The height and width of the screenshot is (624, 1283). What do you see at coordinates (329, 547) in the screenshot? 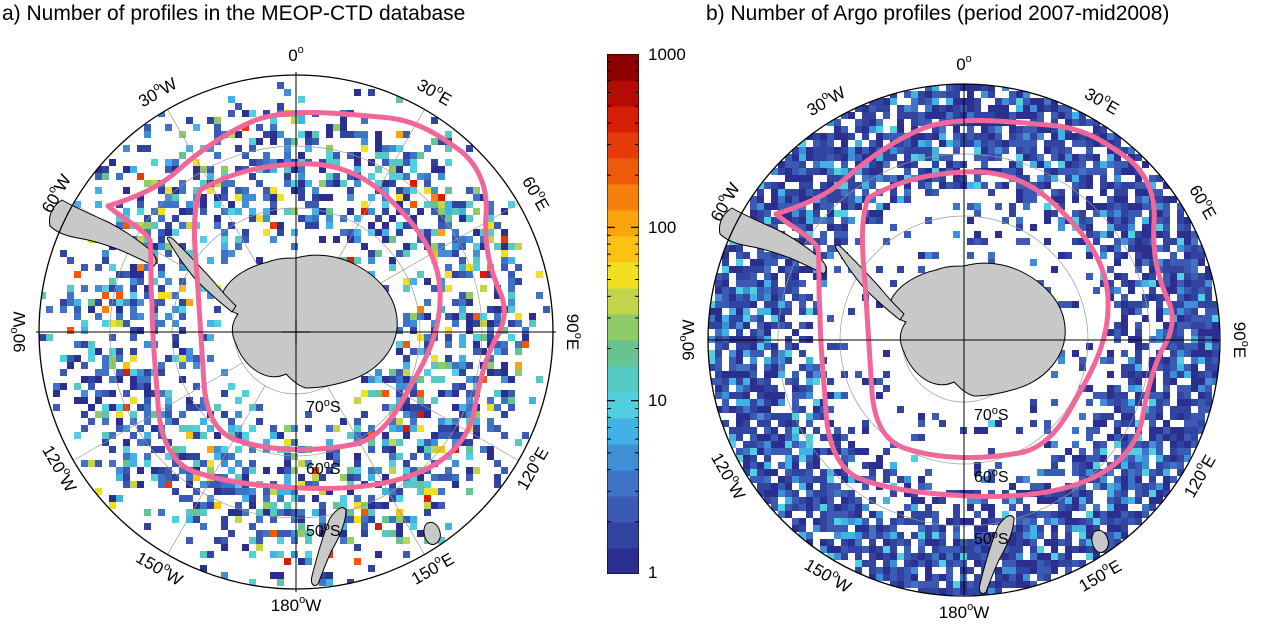
I see `panel-a-new-zealand` at bounding box center [329, 547].